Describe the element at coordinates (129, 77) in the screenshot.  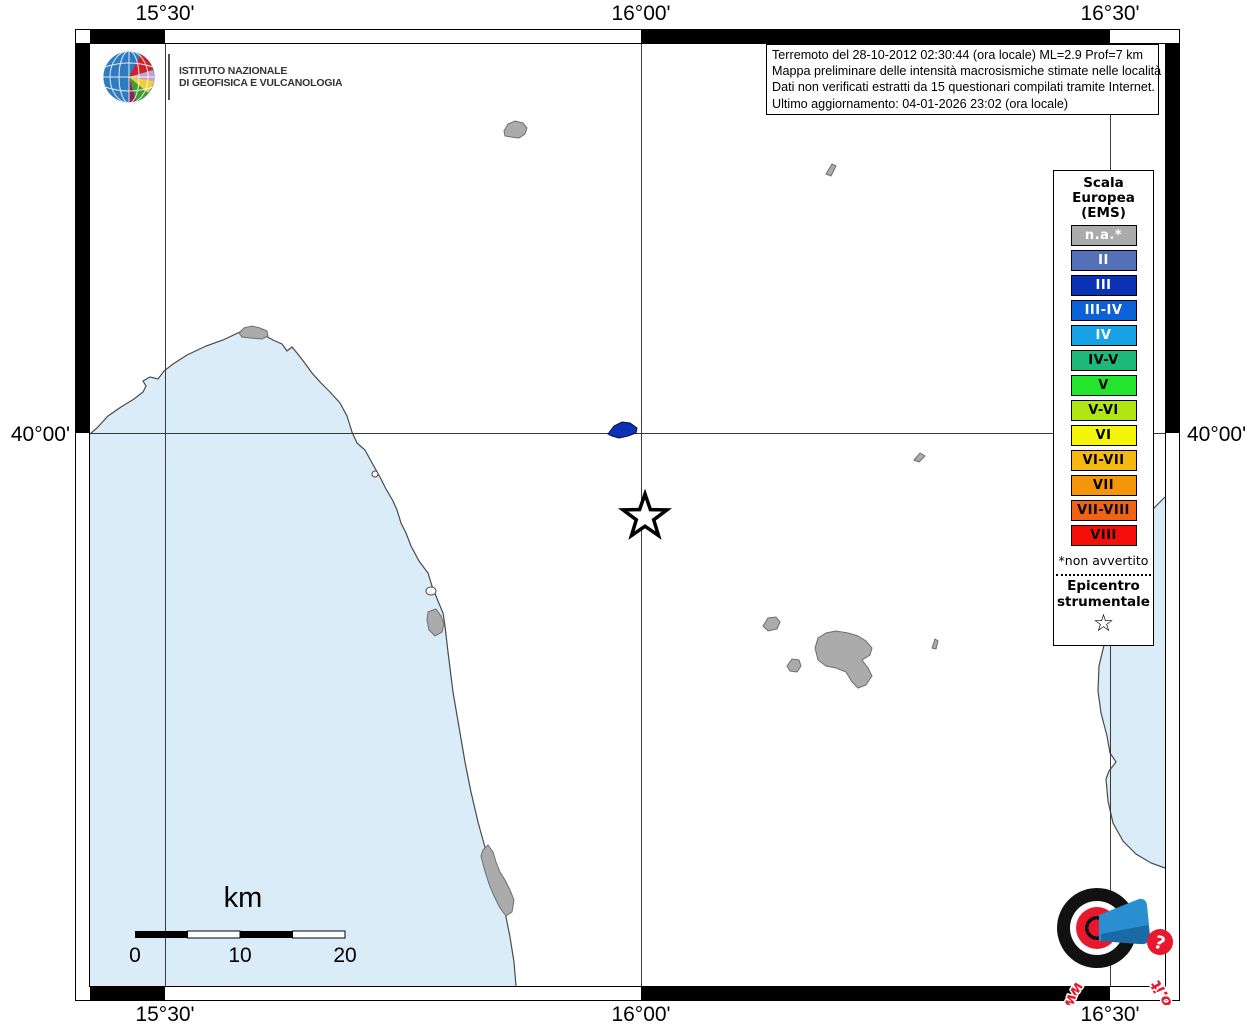
I see `ingv-globe-icon` at that location.